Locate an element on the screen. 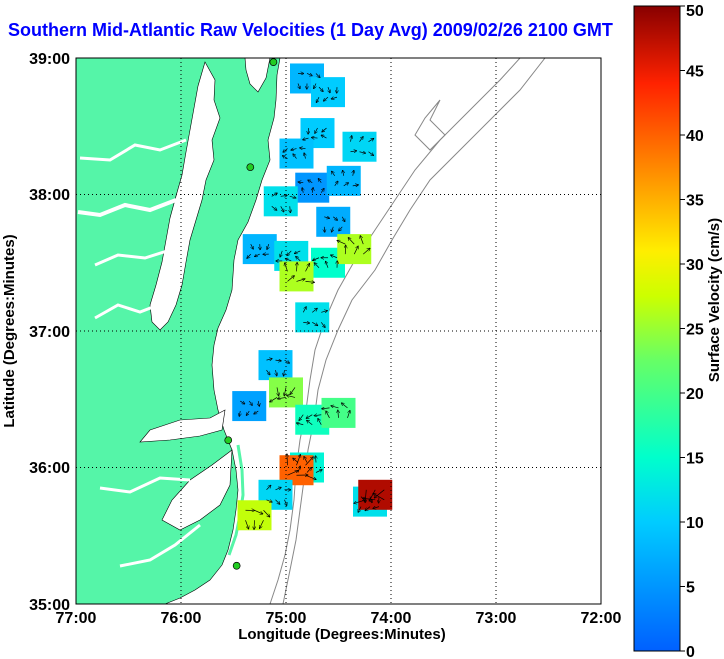 The image size is (724, 659). y-tick-label: 37:00 is located at coordinates (49, 332).